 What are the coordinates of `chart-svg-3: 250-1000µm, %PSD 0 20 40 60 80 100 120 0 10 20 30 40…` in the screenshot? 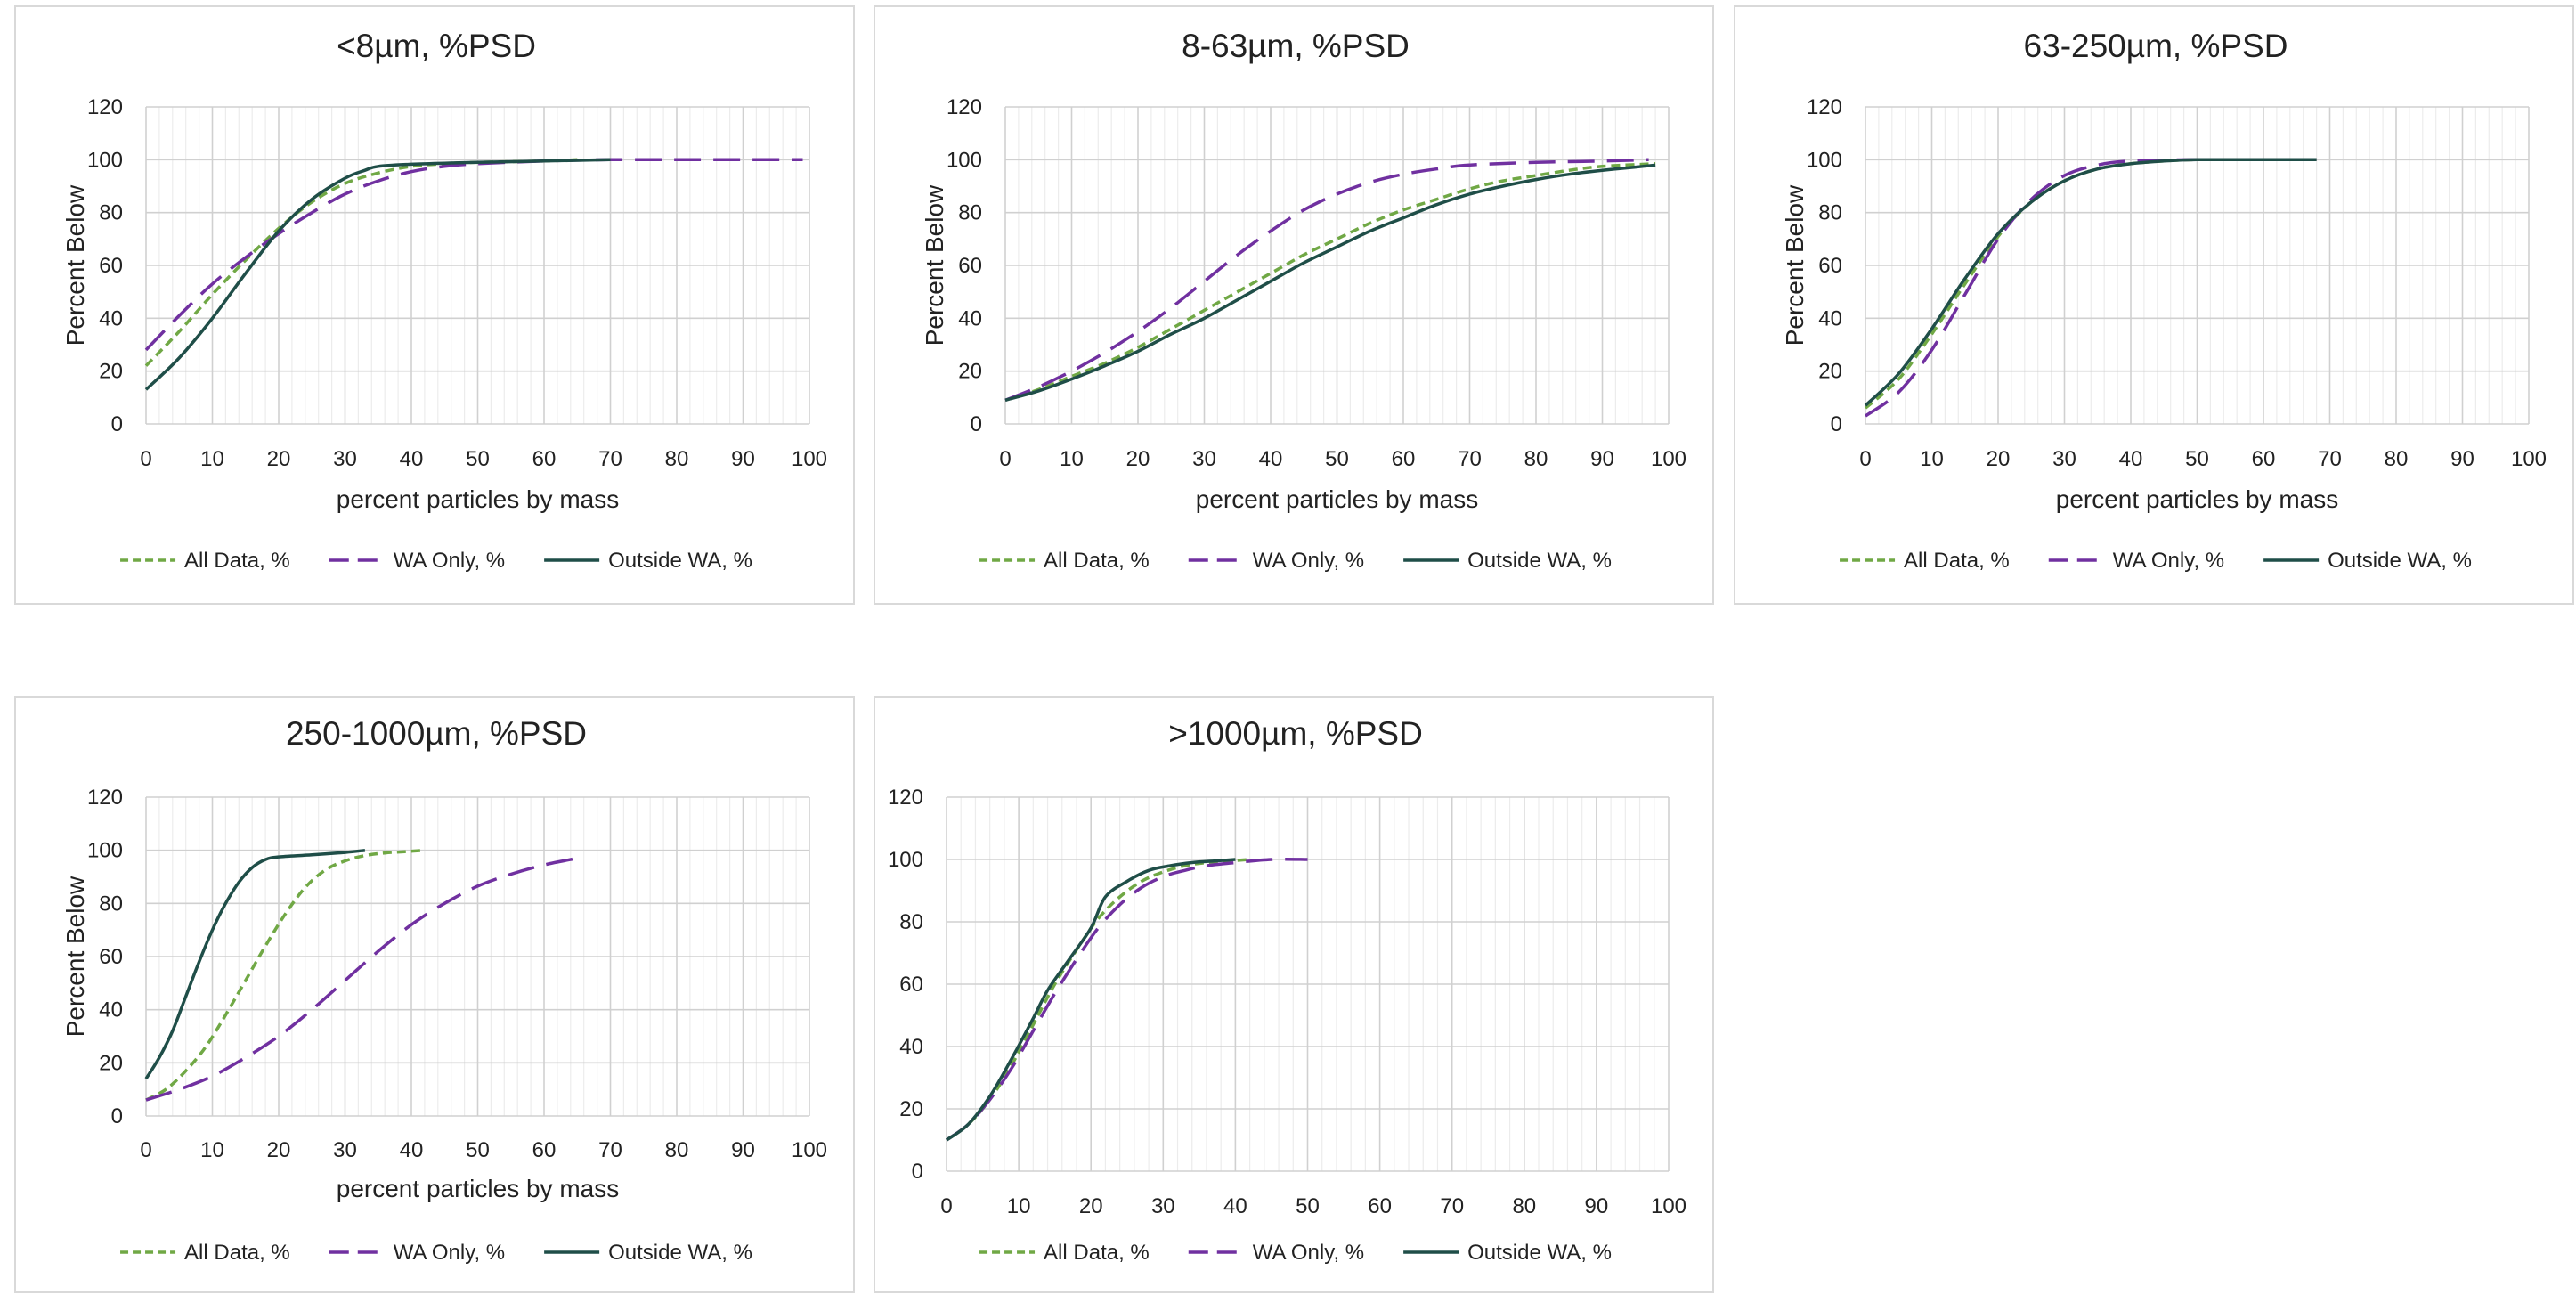 It's located at (444, 990).